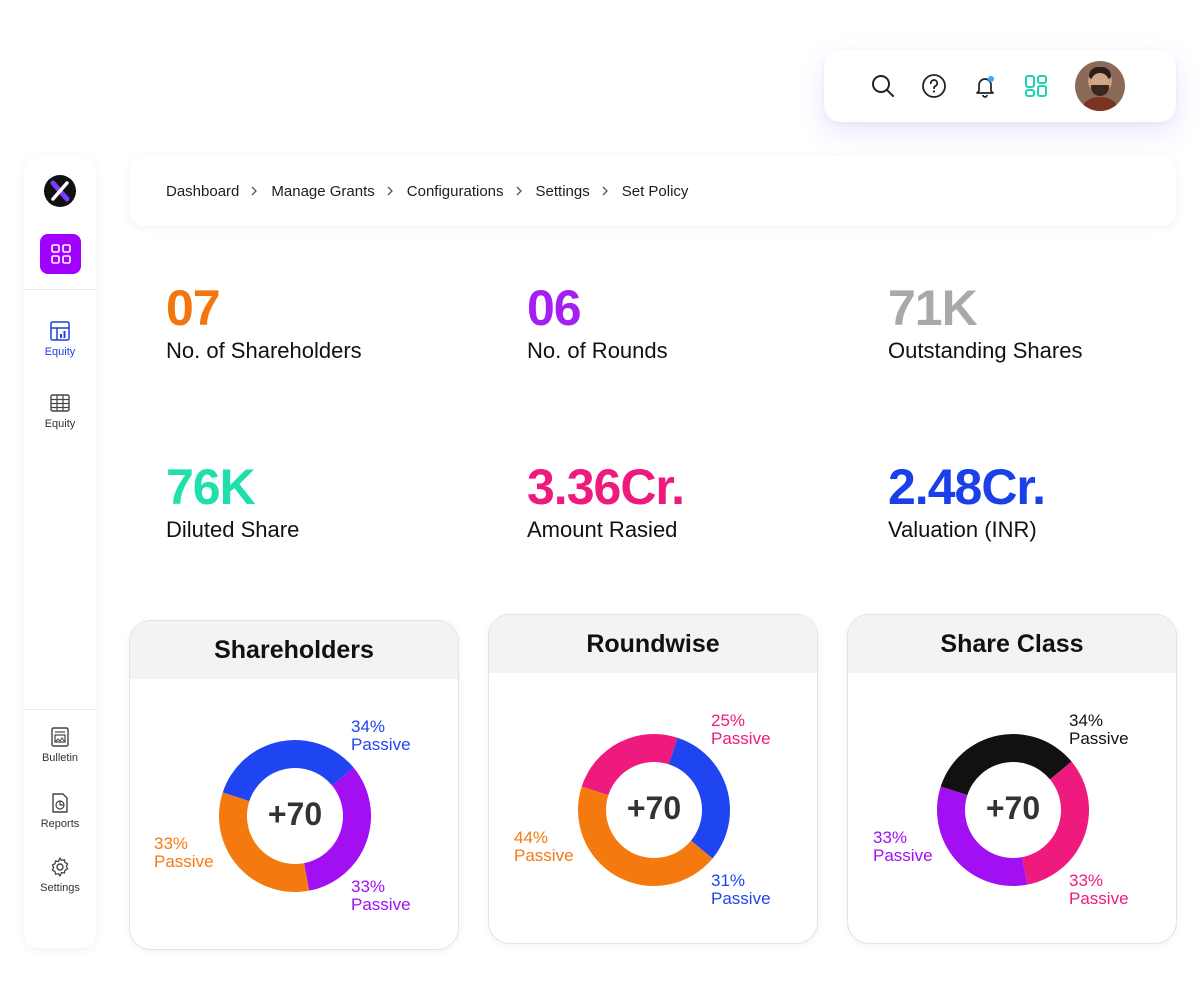  What do you see at coordinates (741, 729) in the screenshot?
I see `slice-label: 25% Passive` at bounding box center [741, 729].